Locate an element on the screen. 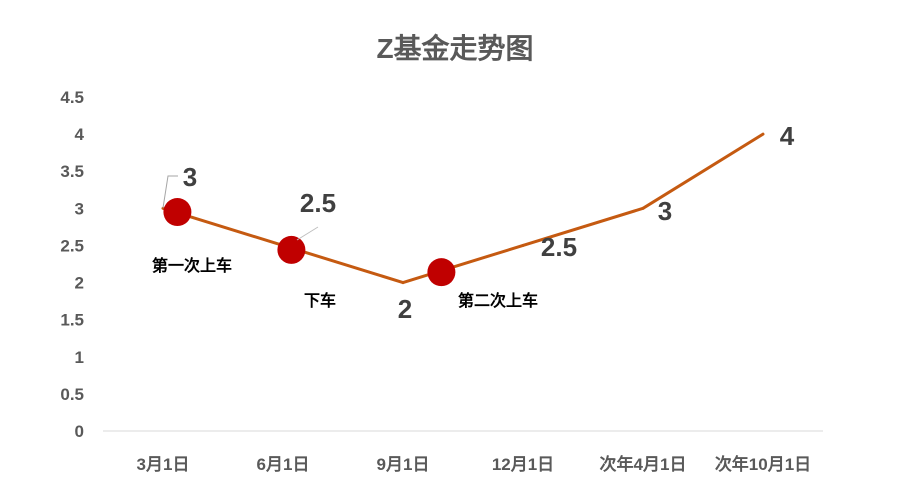 The width and height of the screenshot is (911, 497). y-tick-label: 2.5 is located at coordinates (72, 245).